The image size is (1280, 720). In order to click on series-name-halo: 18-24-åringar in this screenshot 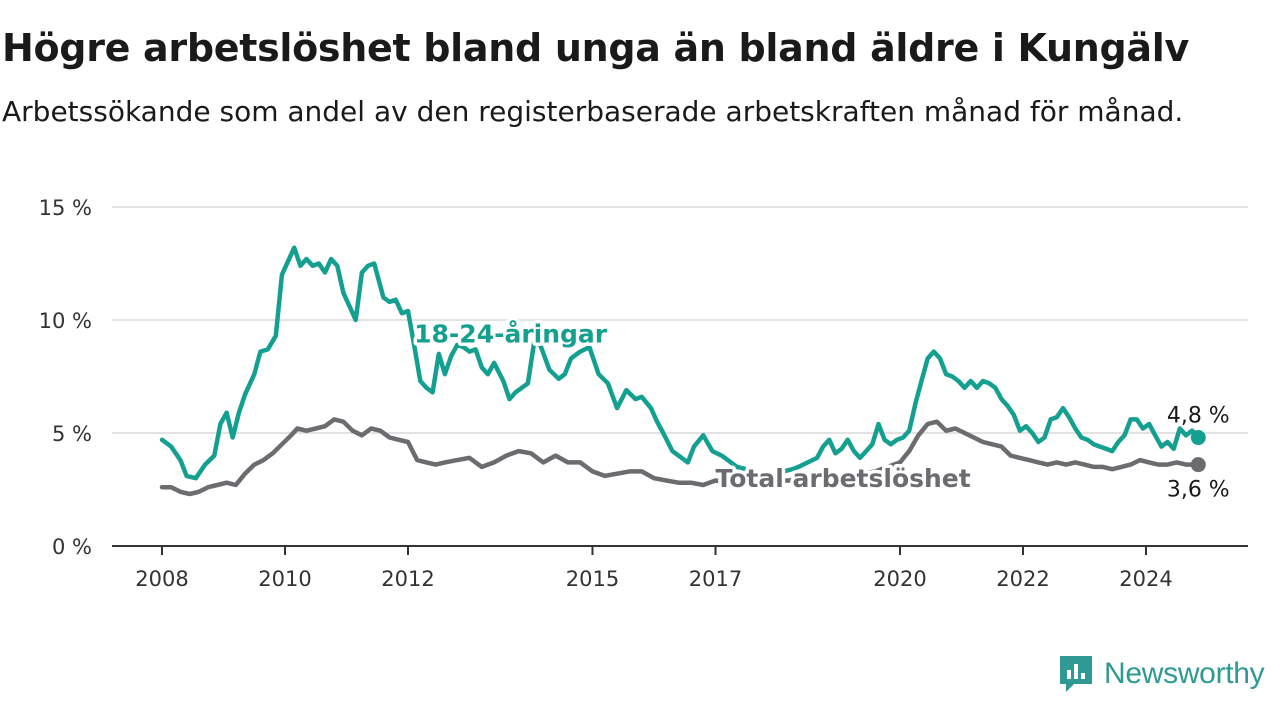, I will do `click(511, 334)`.